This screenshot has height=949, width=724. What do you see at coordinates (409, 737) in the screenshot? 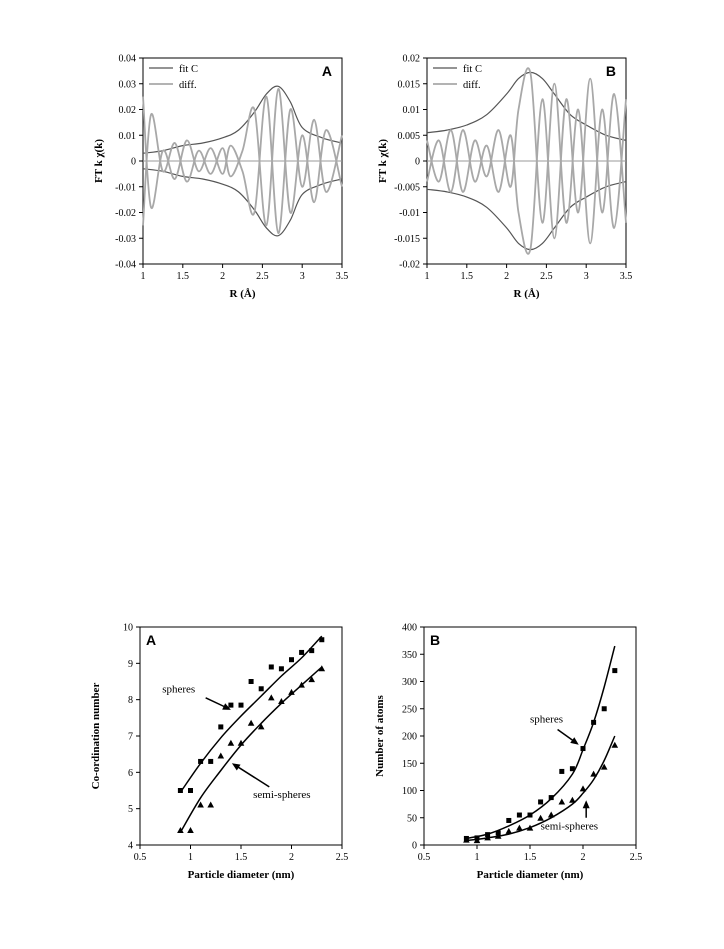
I see `y-tick-label: 200` at bounding box center [409, 737].